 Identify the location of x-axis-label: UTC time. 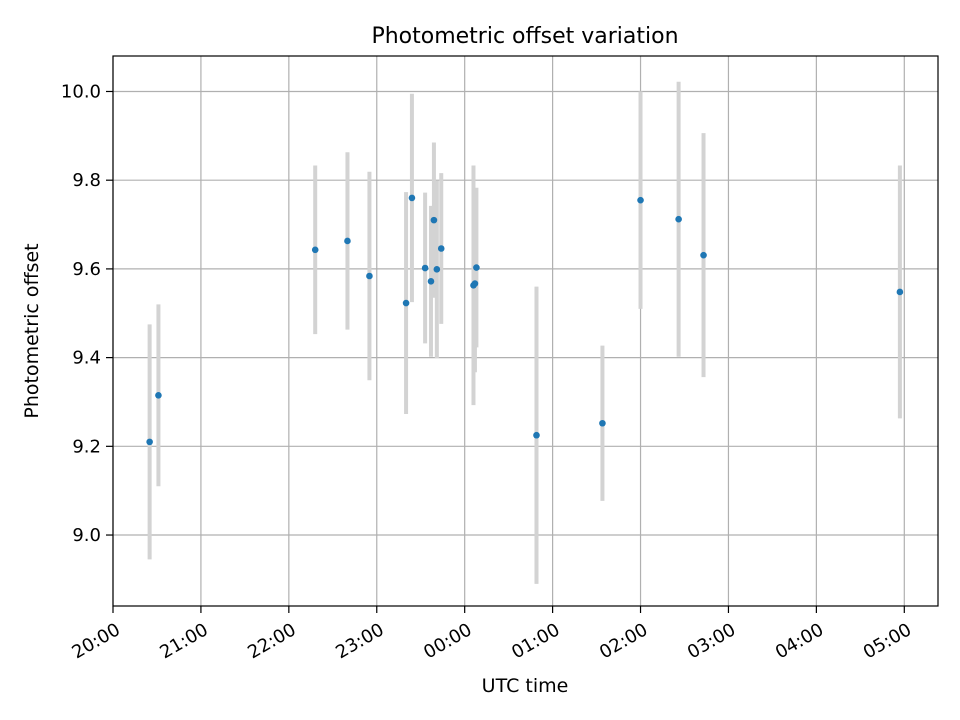
(525, 686).